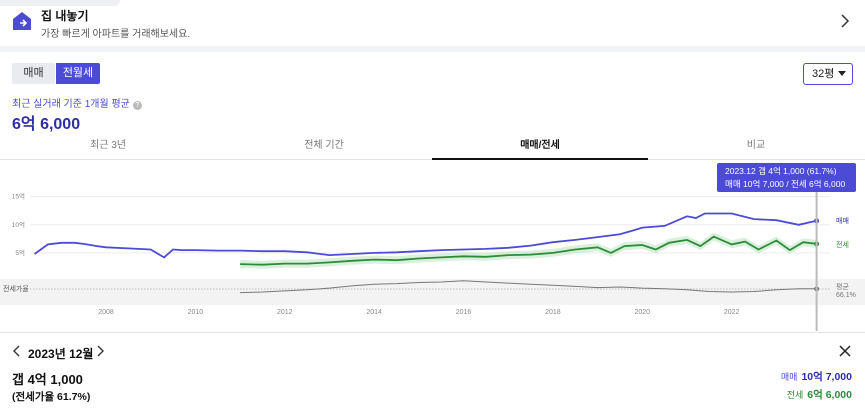 The height and width of the screenshot is (417, 865). Describe the element at coordinates (65, 16) in the screenshot. I see `listing-title: 집 내놓기` at that location.